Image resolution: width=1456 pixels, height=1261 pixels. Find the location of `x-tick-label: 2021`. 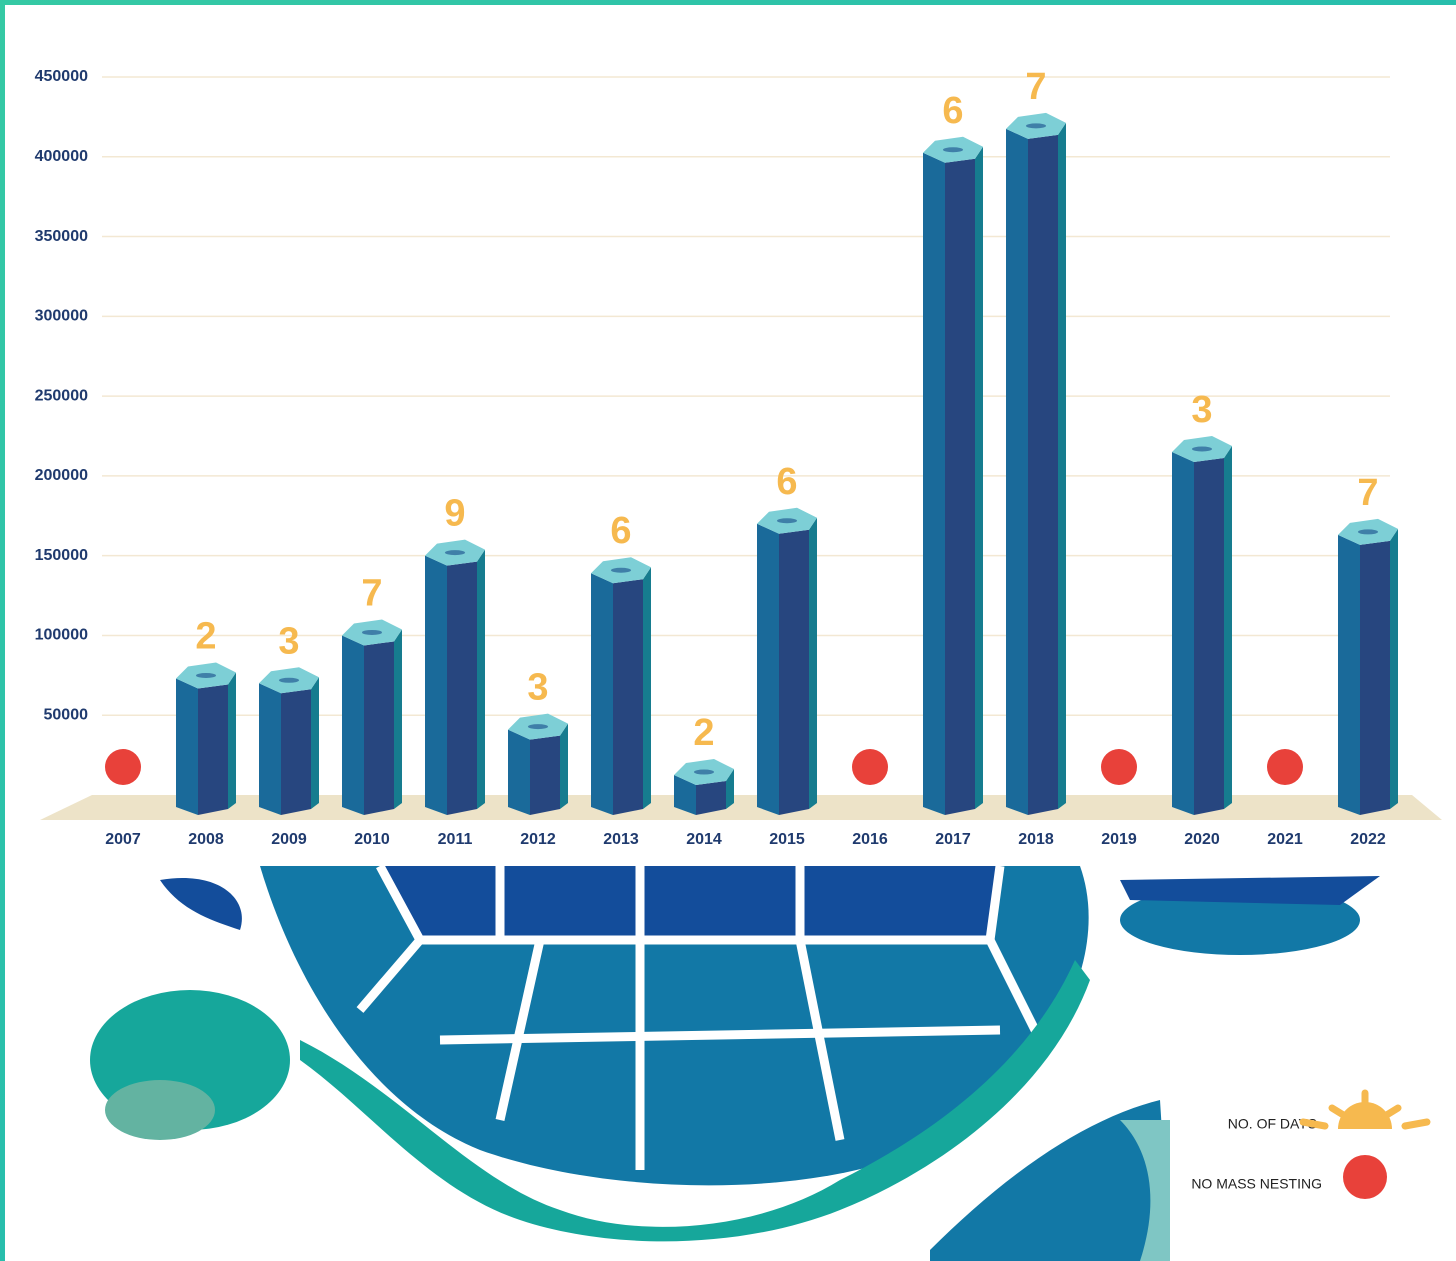

x-tick-label: 2021 is located at coordinates (1285, 839).